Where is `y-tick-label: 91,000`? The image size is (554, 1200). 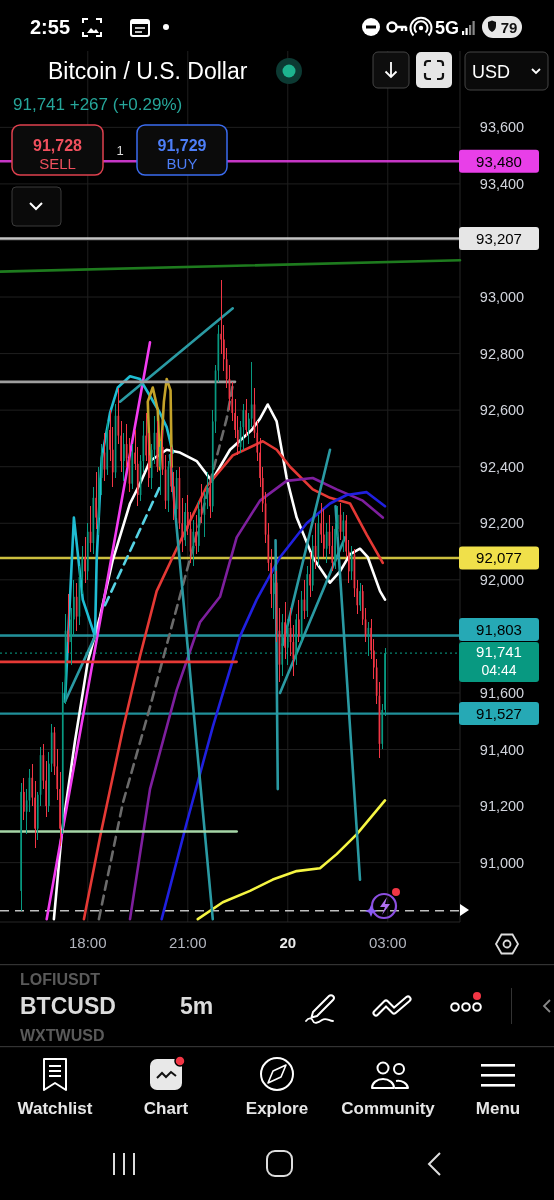 y-tick-label: 91,000 is located at coordinates (502, 862).